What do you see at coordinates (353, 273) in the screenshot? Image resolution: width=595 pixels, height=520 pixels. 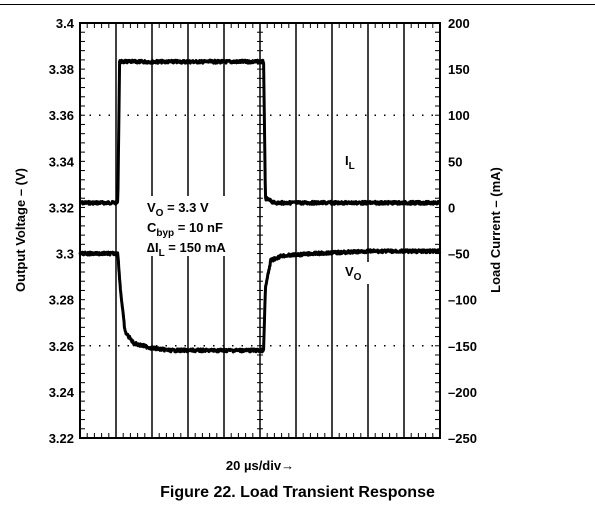 I see `vo-trace-label: VO` at bounding box center [353, 273].